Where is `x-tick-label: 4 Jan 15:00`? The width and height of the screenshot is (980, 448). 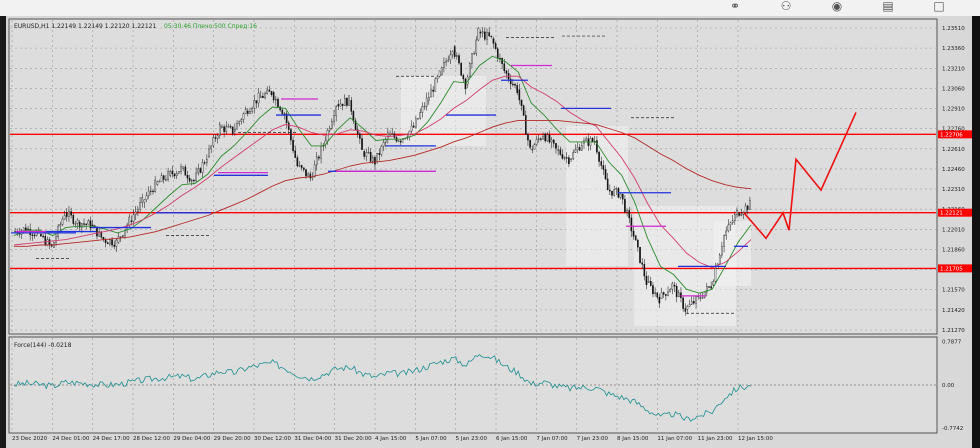 x-tick-label: 4 Jan 15:00 is located at coordinates (391, 439).